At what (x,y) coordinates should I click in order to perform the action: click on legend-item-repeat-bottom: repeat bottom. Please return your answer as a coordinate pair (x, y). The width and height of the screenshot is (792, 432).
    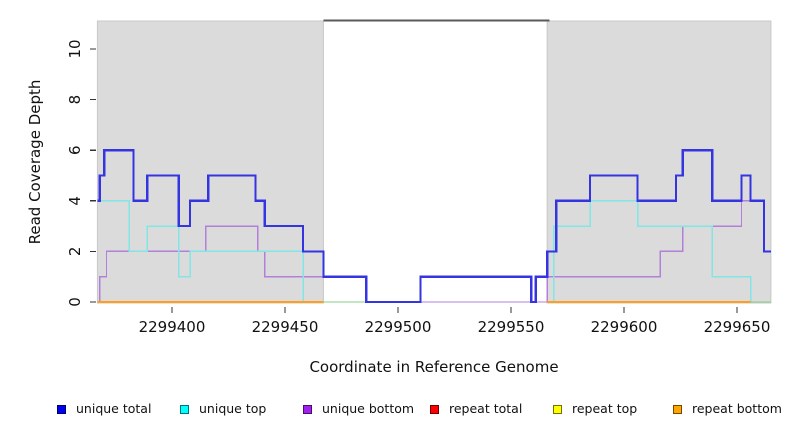
    Looking at the image, I should click on (727, 408).